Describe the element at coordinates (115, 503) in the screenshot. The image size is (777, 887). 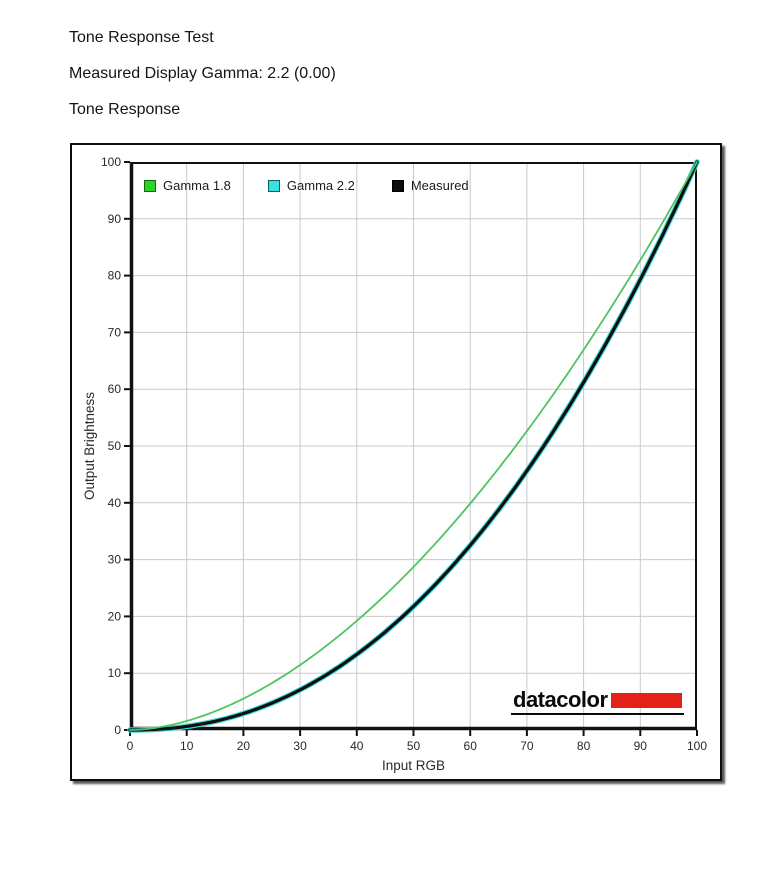
I see `y-tick-label: 40` at that location.